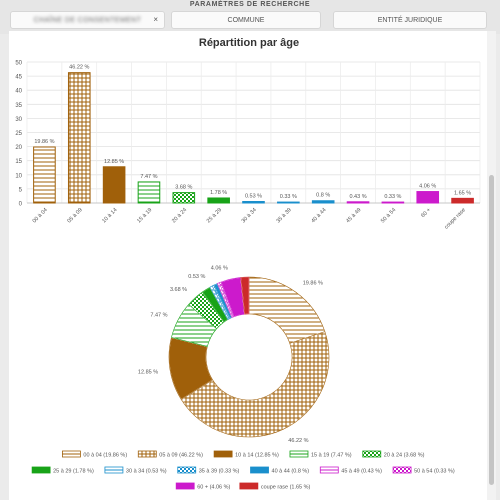  What do you see at coordinates (155, 19) in the screenshot?
I see `close-icon: ×` at bounding box center [155, 19].